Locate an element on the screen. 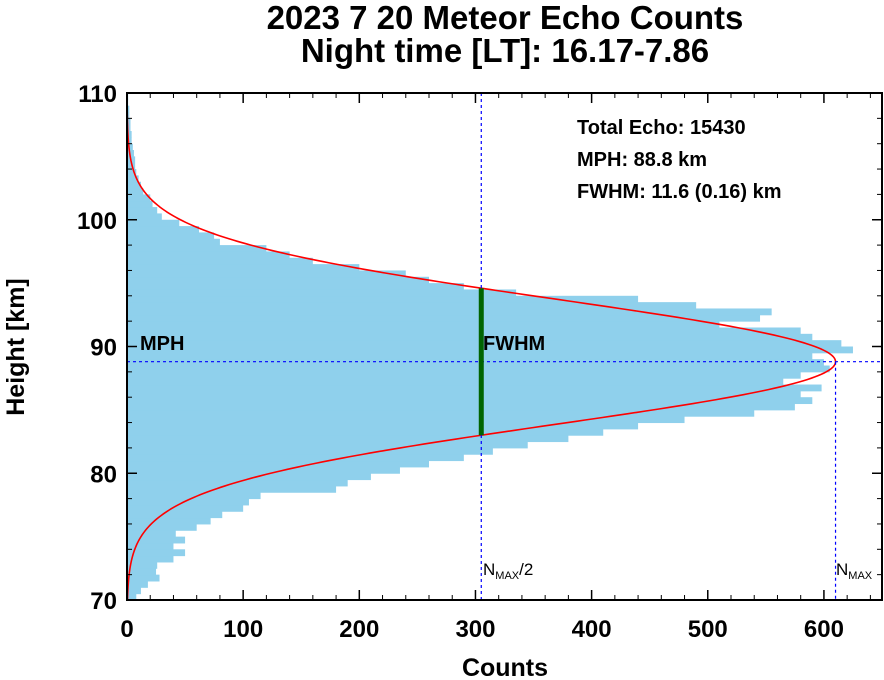 The height and width of the screenshot is (680, 884). mph-stat: MPH: 88.8 km is located at coordinates (642, 160).